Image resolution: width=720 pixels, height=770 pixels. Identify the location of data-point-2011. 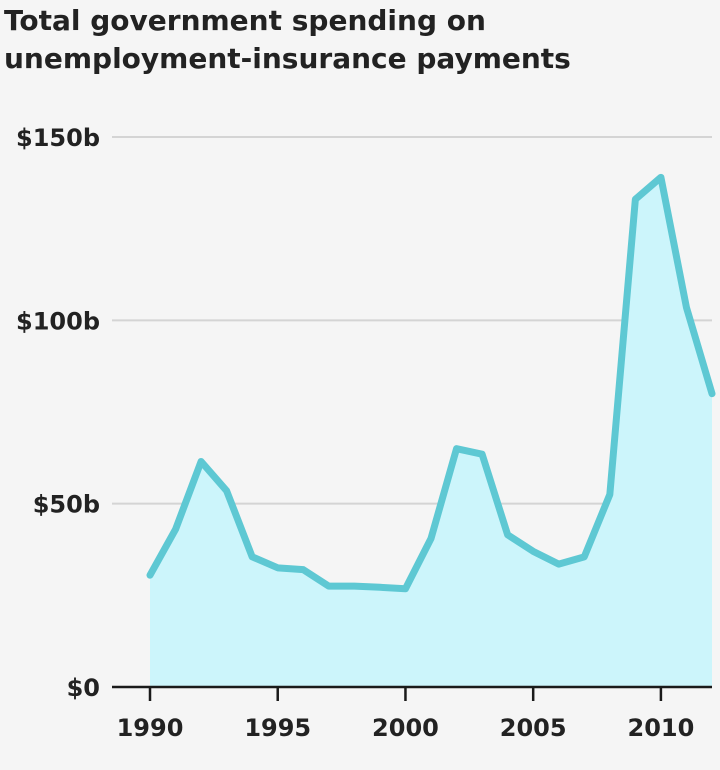
(686, 307).